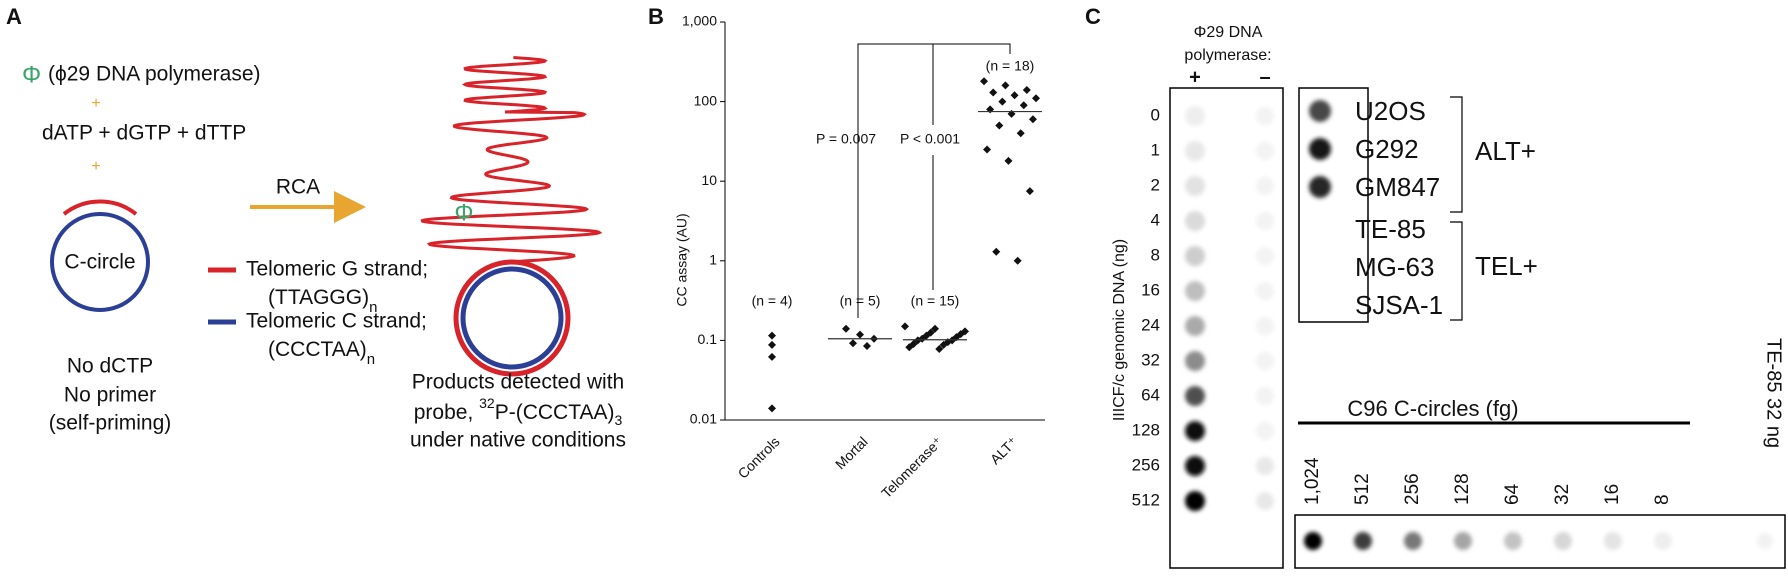  What do you see at coordinates (1146, 429) in the screenshot?
I see `row-label: 128` at bounding box center [1146, 429].